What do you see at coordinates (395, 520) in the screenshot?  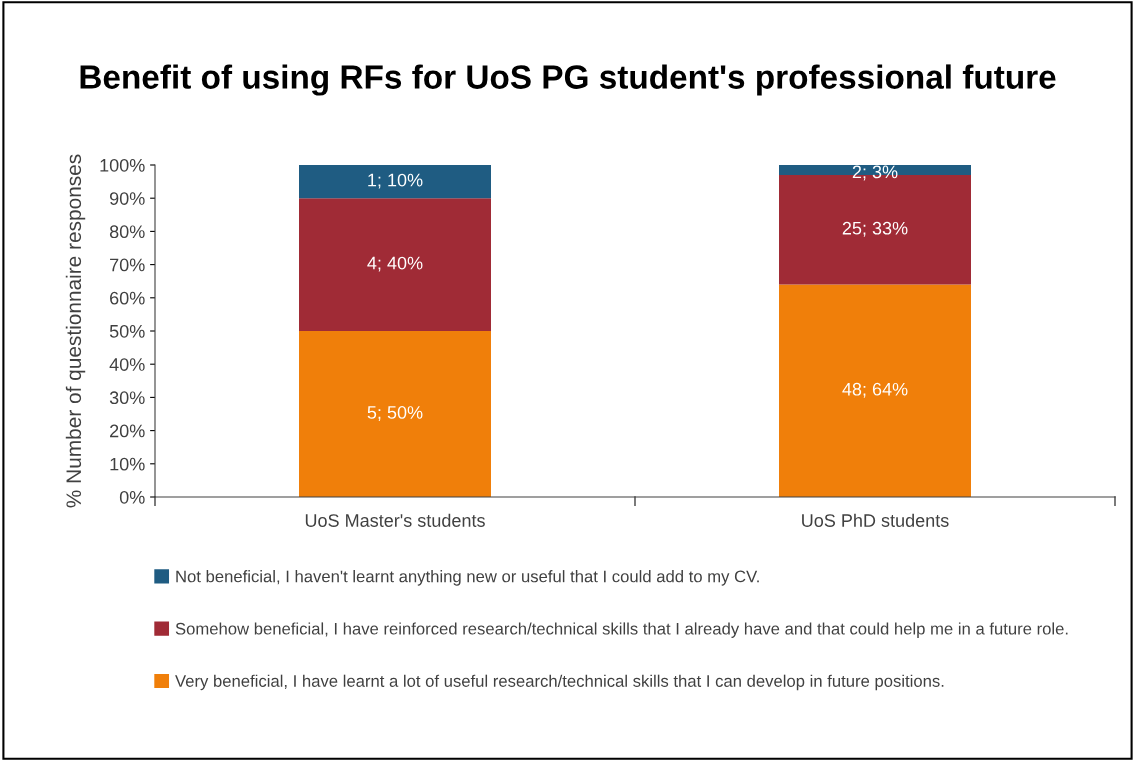 I see `x-tick-label: UoS Master's students` at bounding box center [395, 520].